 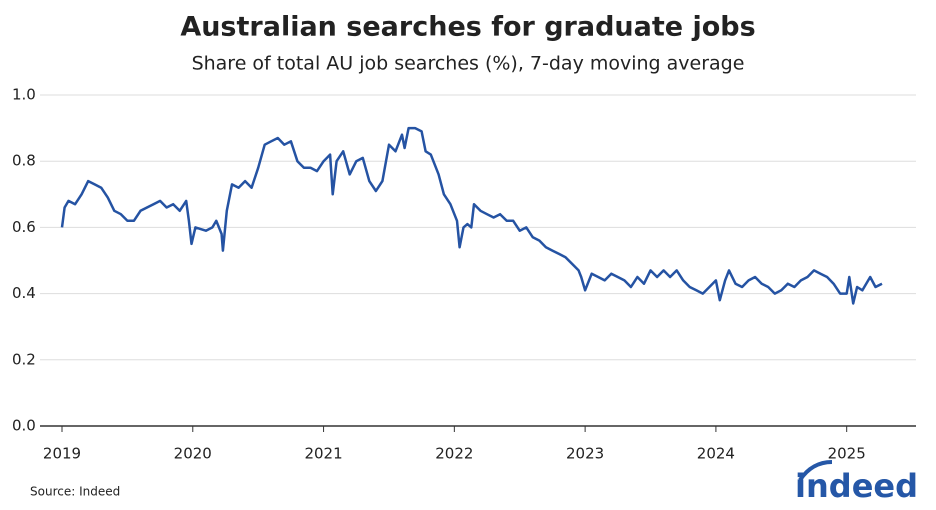 What do you see at coordinates (24, 359) in the screenshot?
I see `y-tick-label: 0.2` at bounding box center [24, 359].